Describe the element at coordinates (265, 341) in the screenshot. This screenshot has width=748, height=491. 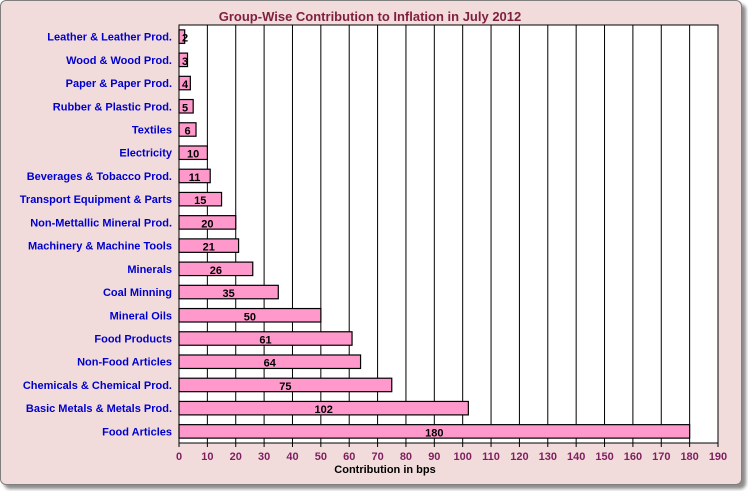
I see `data-label: 61` at that location.